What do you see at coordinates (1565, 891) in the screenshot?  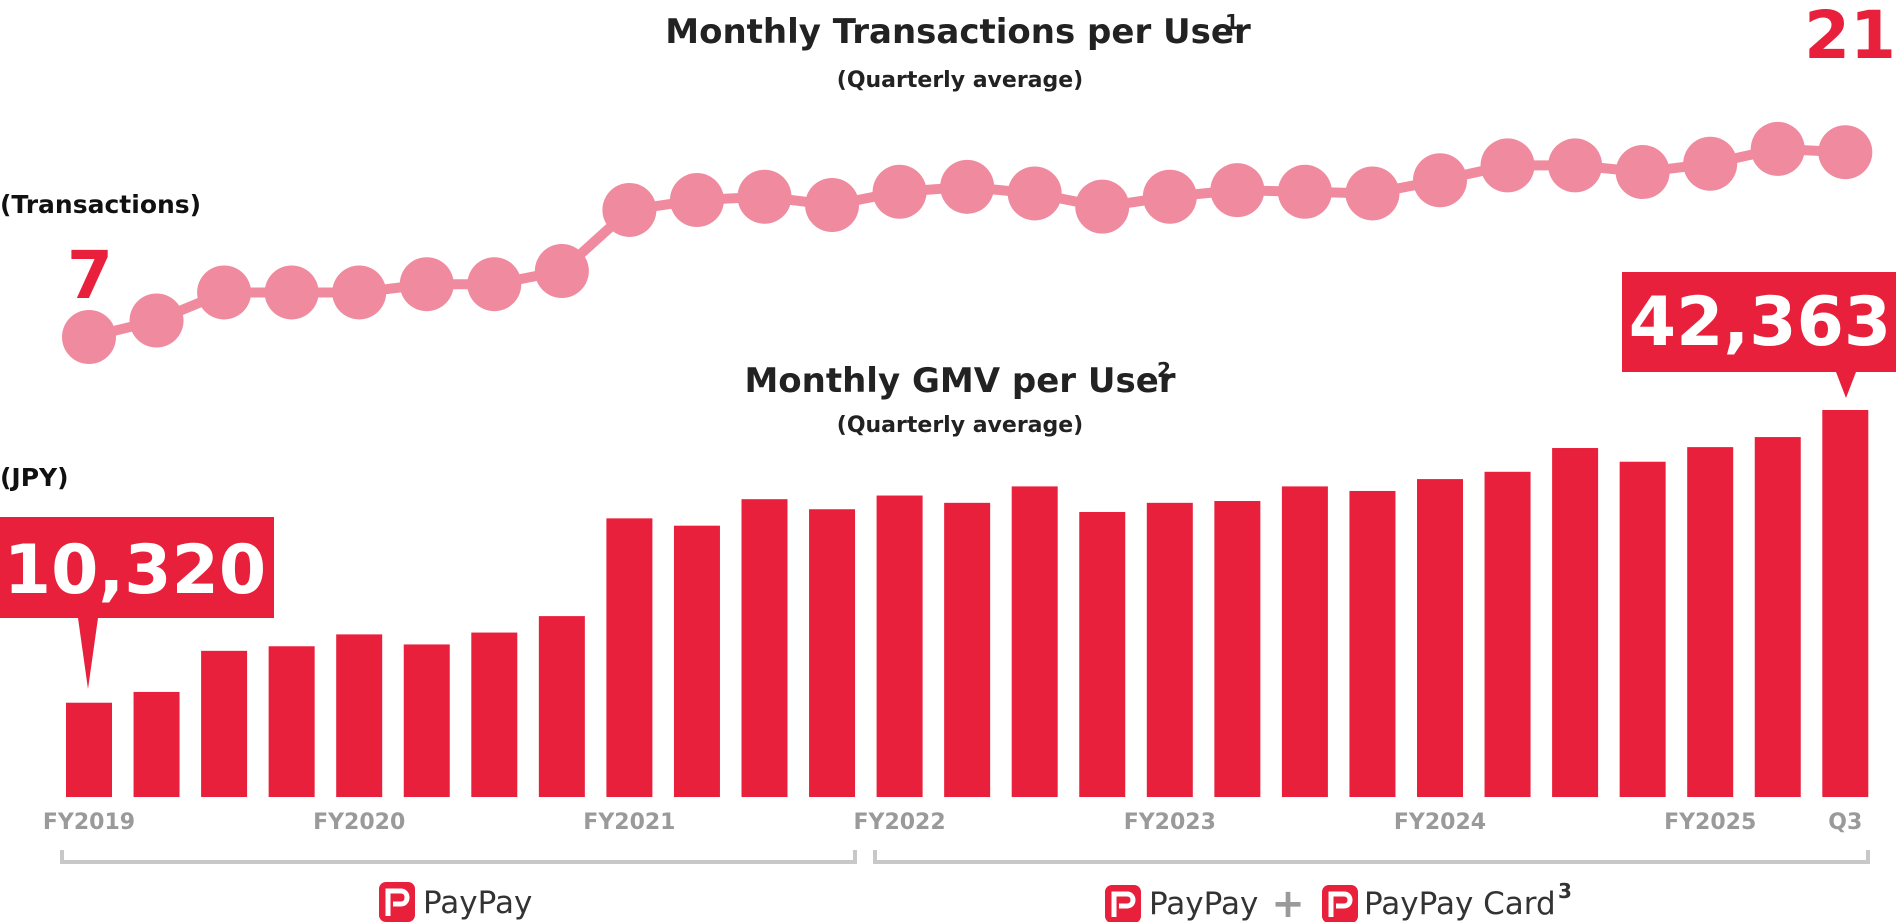 I see `paypay-card-footnote: 3` at bounding box center [1565, 891].